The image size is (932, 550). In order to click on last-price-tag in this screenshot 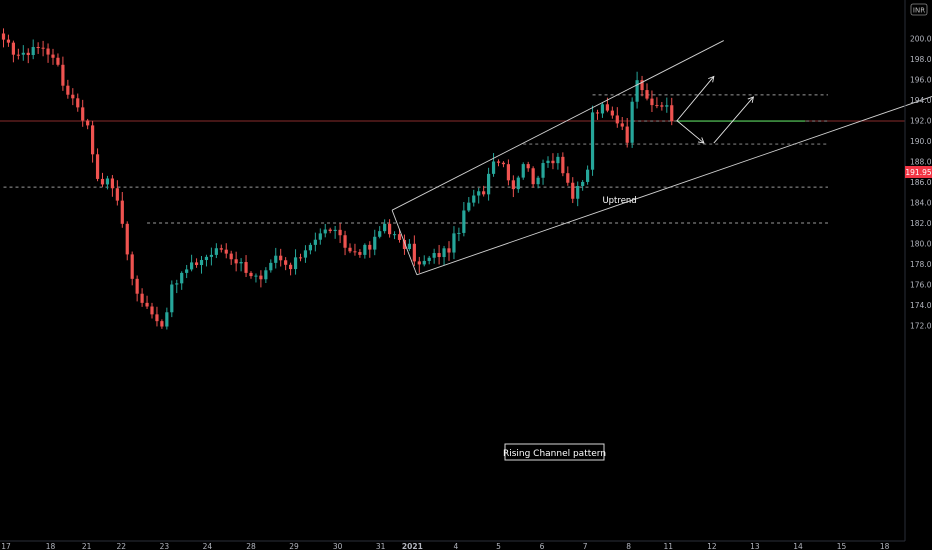, I will do `click(918, 172)`.